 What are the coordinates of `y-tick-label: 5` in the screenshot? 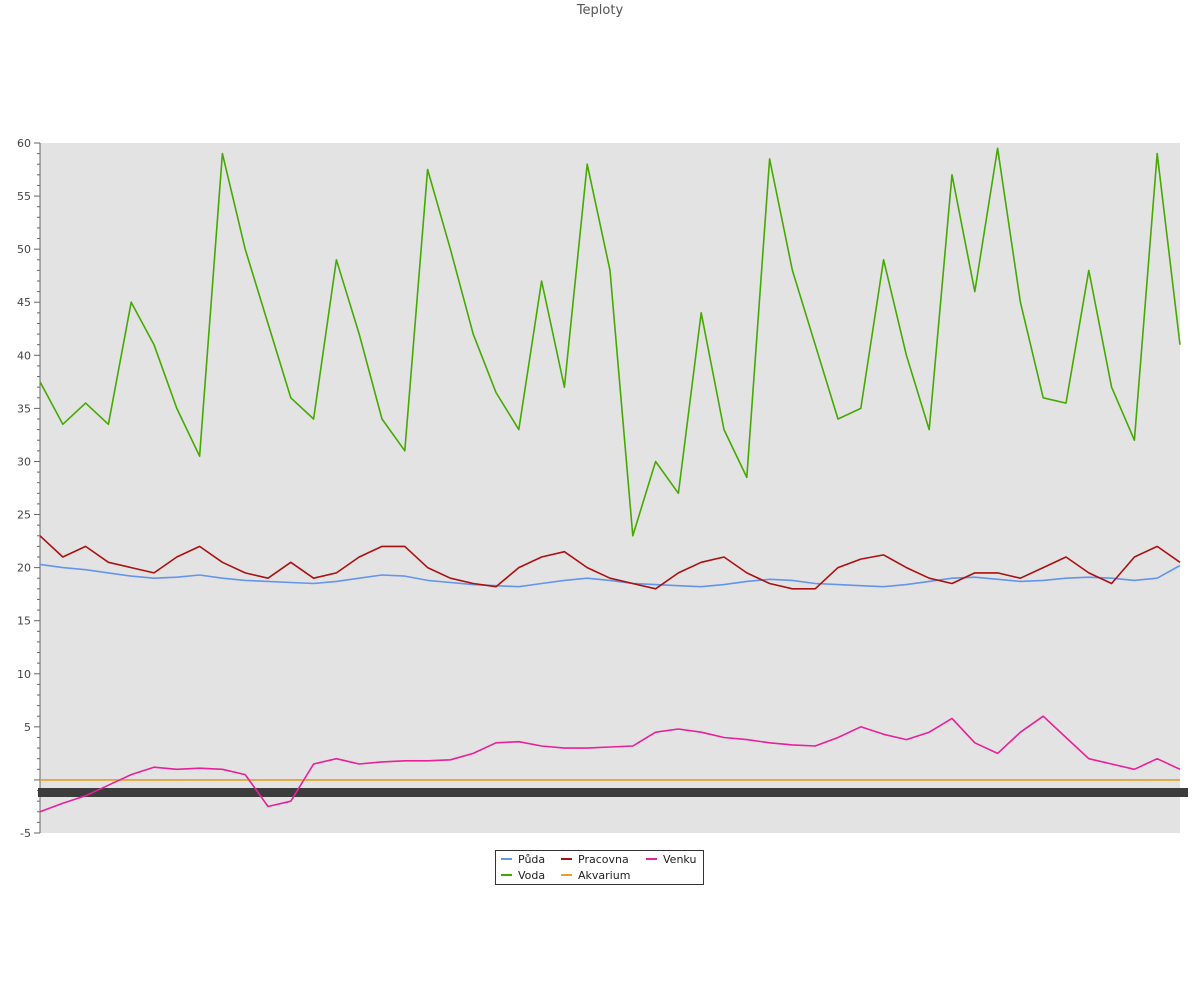 It's located at (27, 727).